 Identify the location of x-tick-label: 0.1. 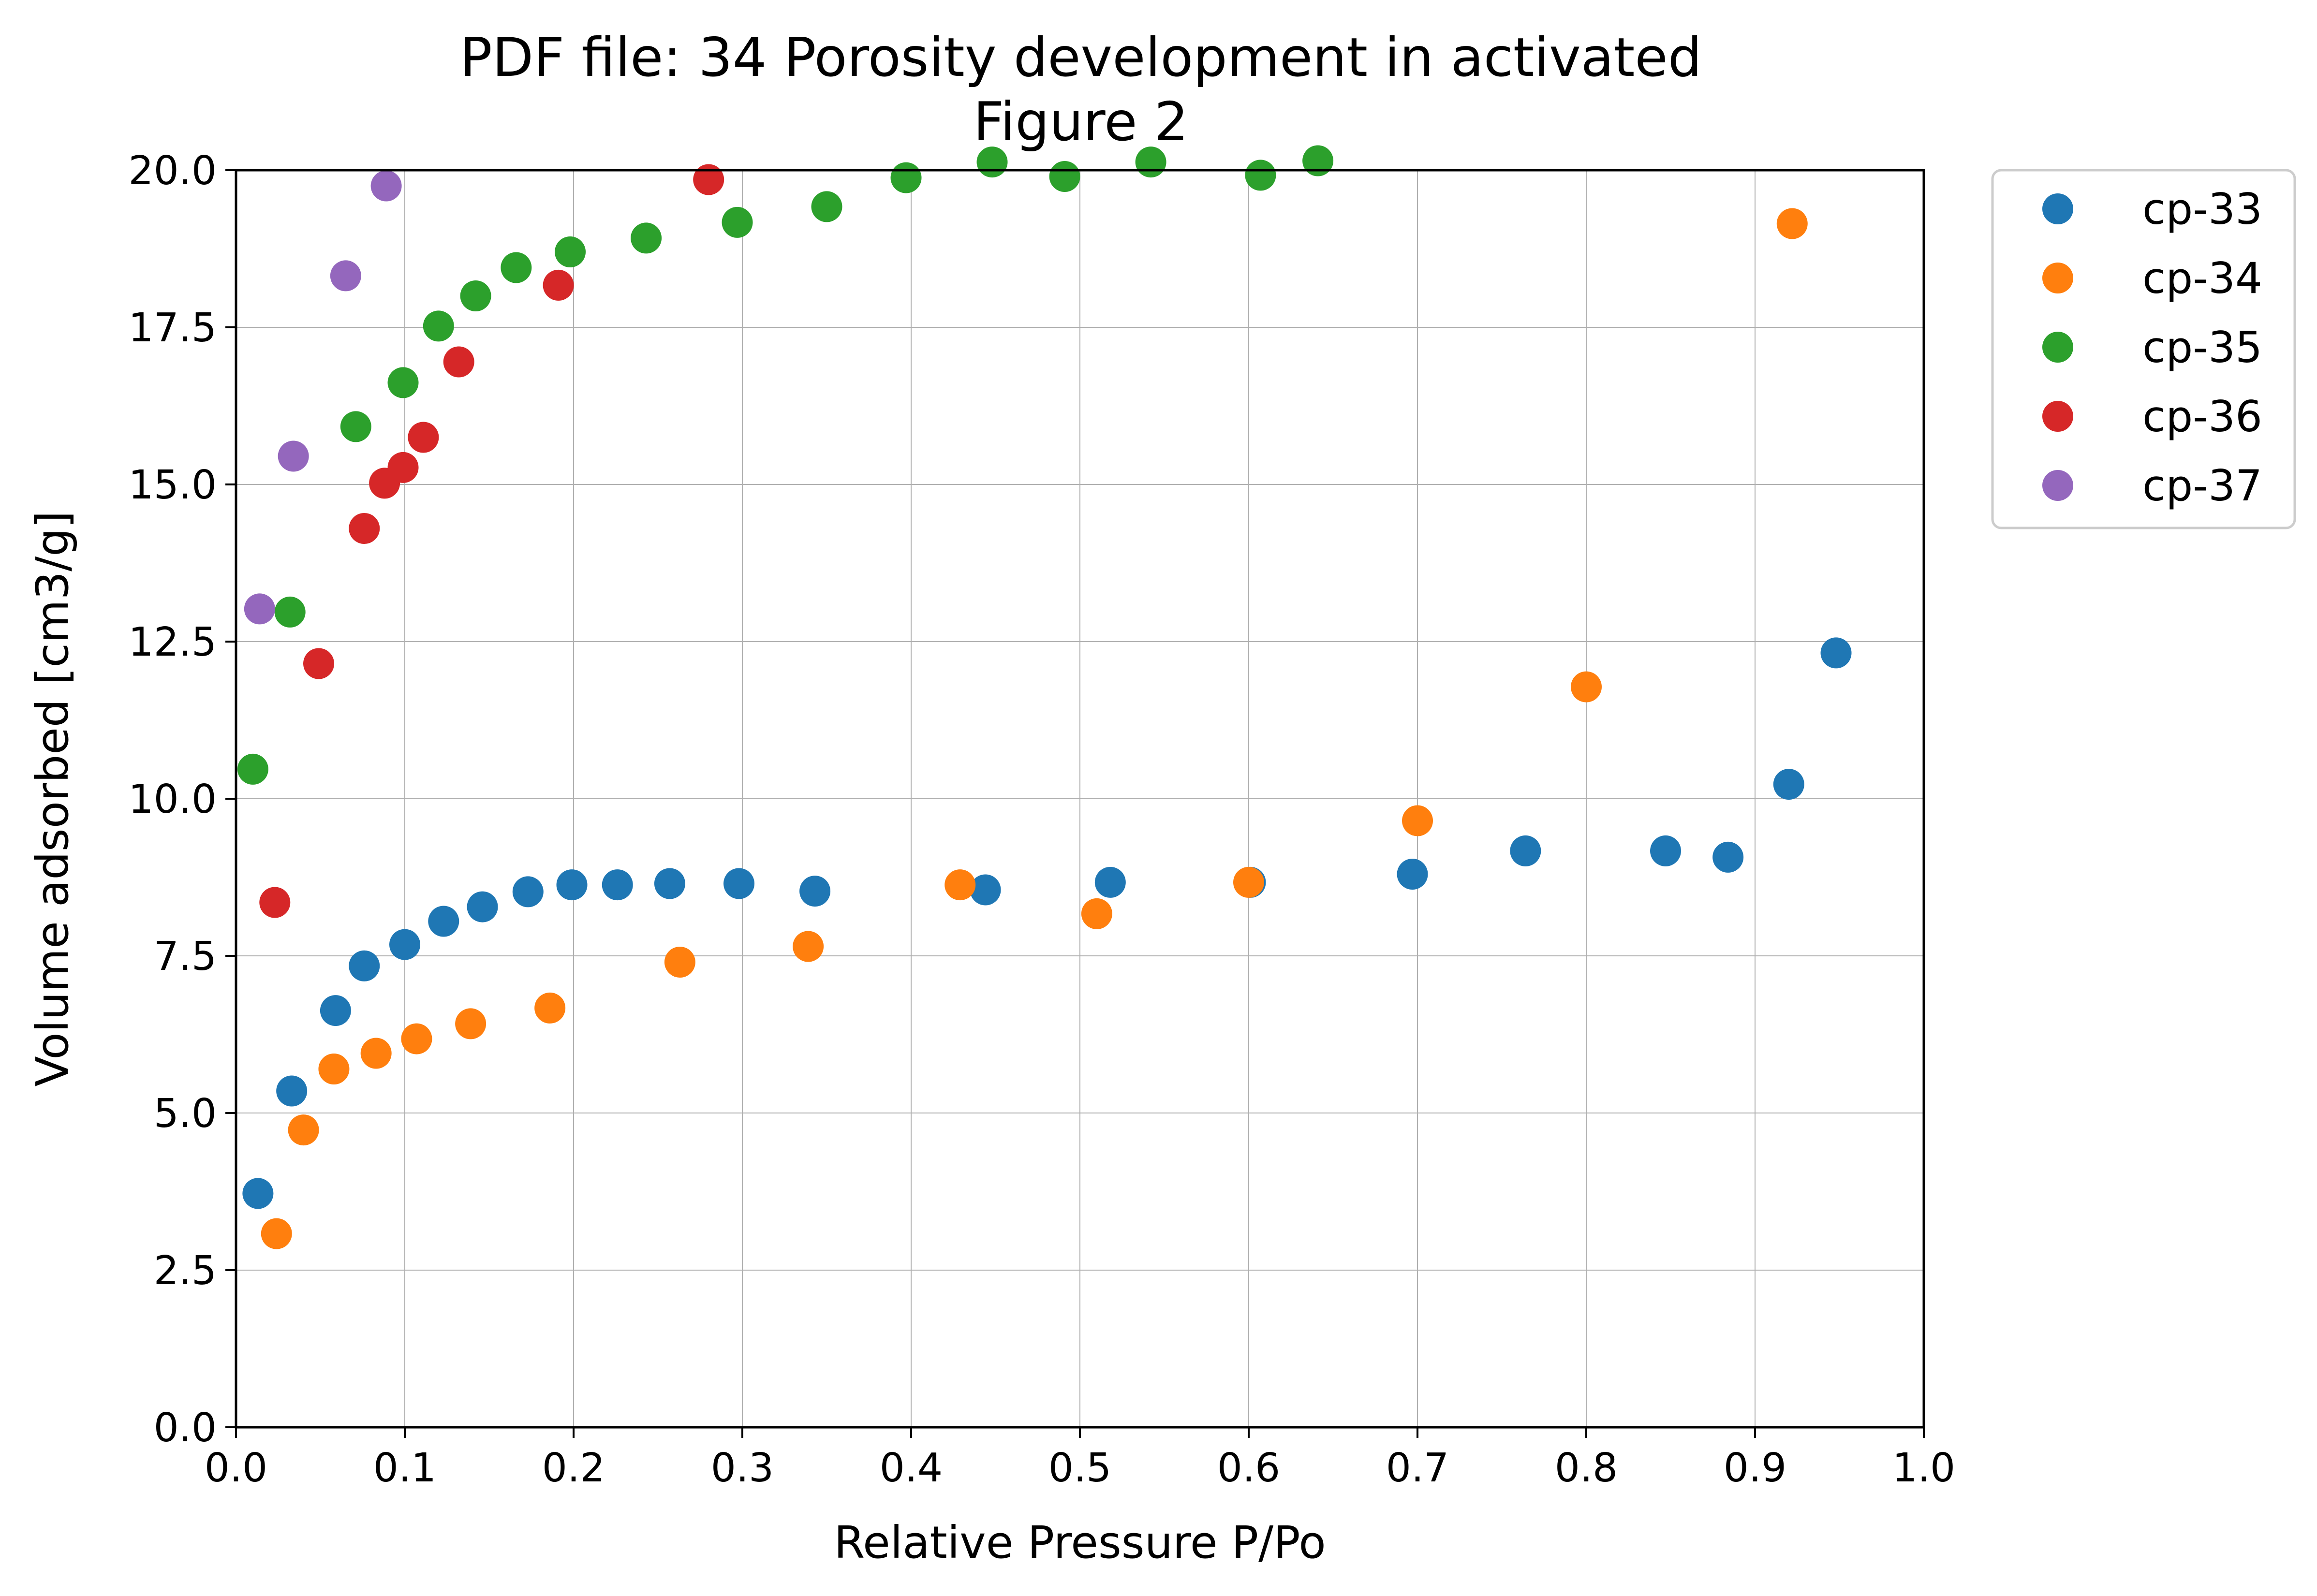
(404, 1468).